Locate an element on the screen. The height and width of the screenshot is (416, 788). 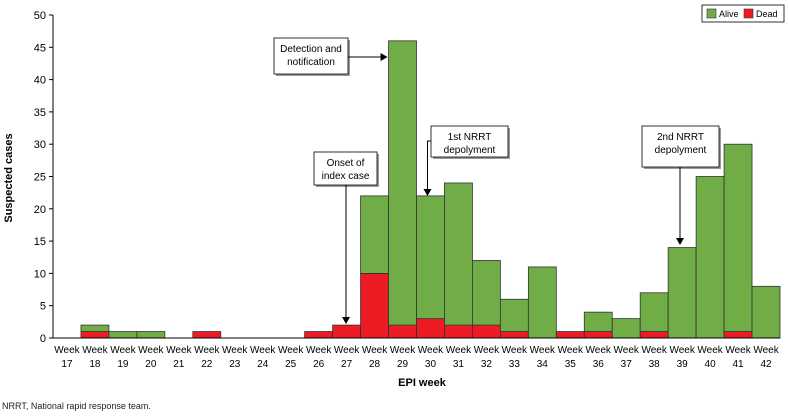
x-tick-label: 34 is located at coordinates (543, 364).